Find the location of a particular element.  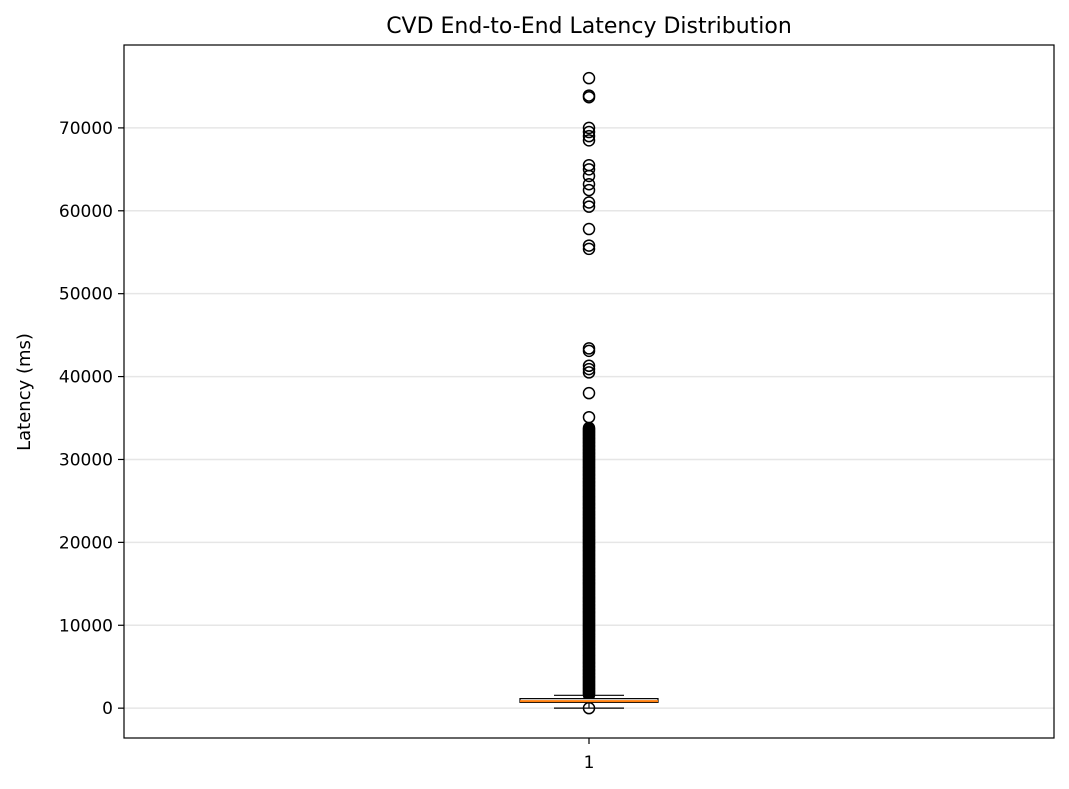

box-plot is located at coordinates (589, 393).